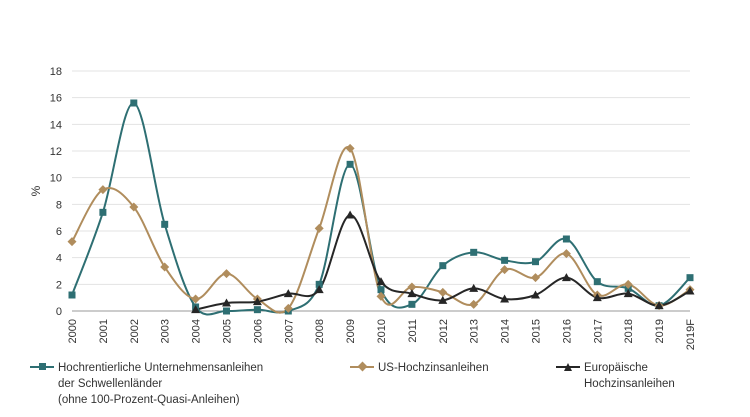 The width and height of the screenshot is (750, 417). I want to click on x-tick-label: 2014, so click(506, 331).